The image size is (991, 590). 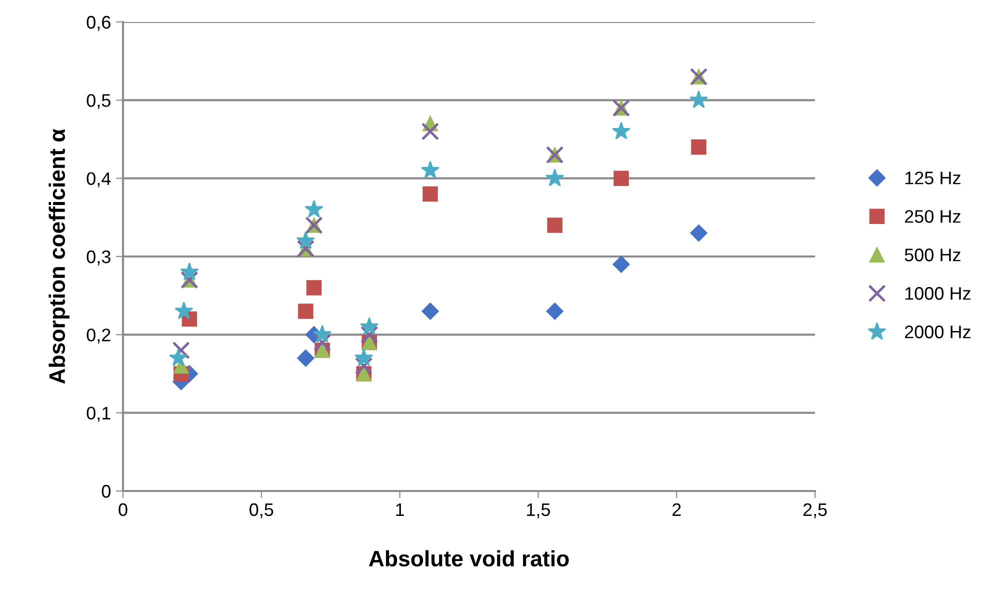 I want to click on x-tick-label: 0, so click(x=123, y=509).